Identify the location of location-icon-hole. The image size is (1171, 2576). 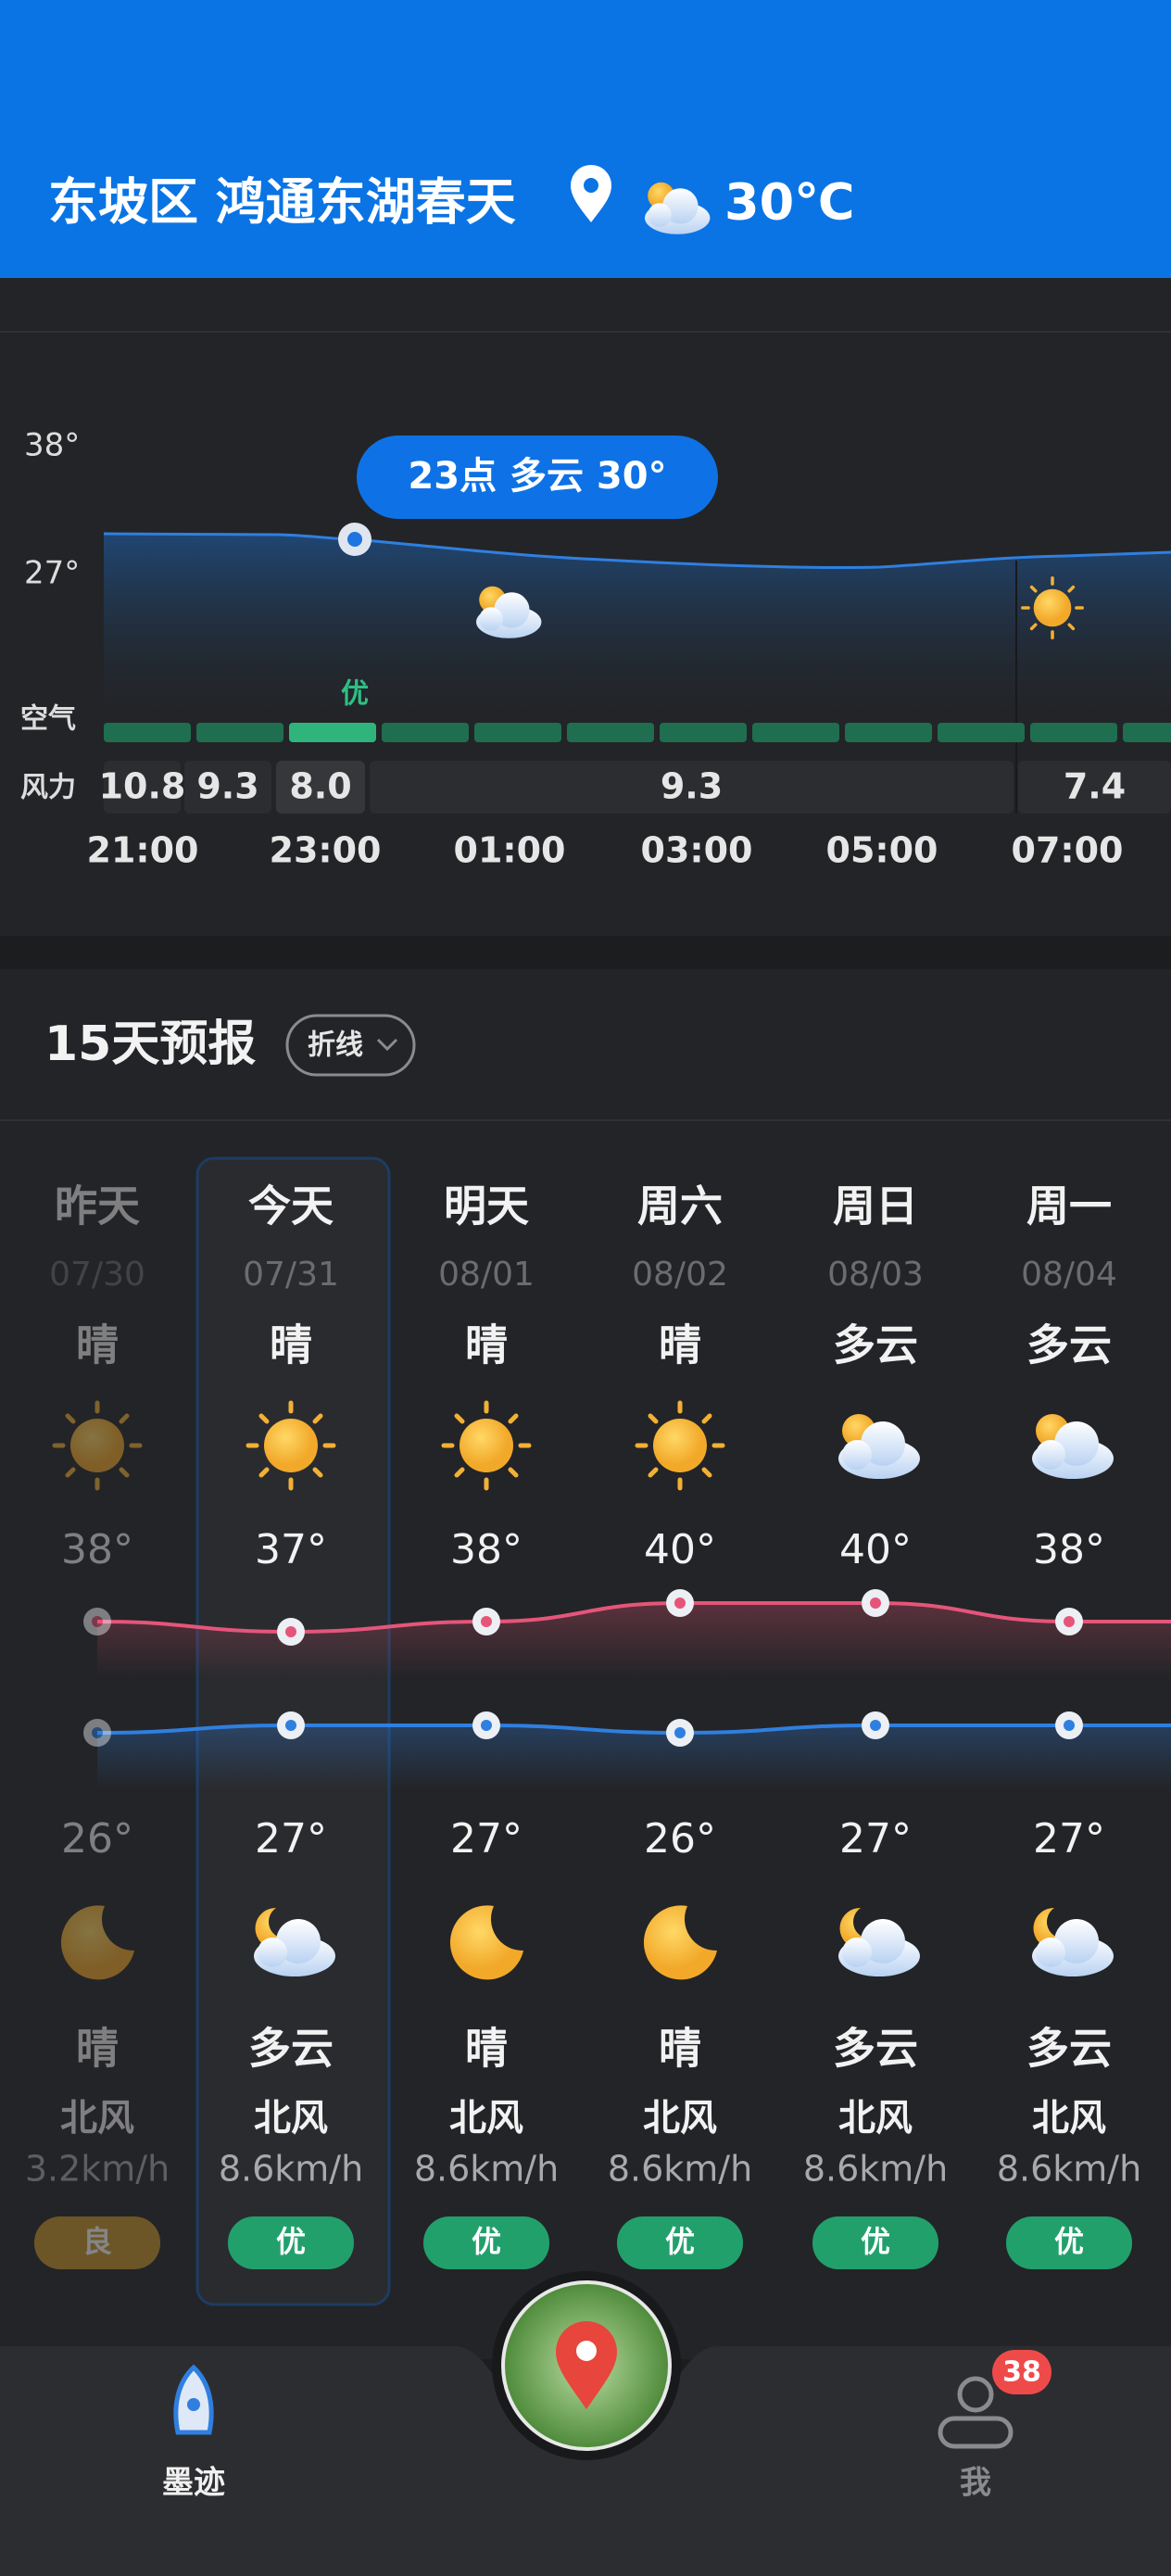
(591, 186).